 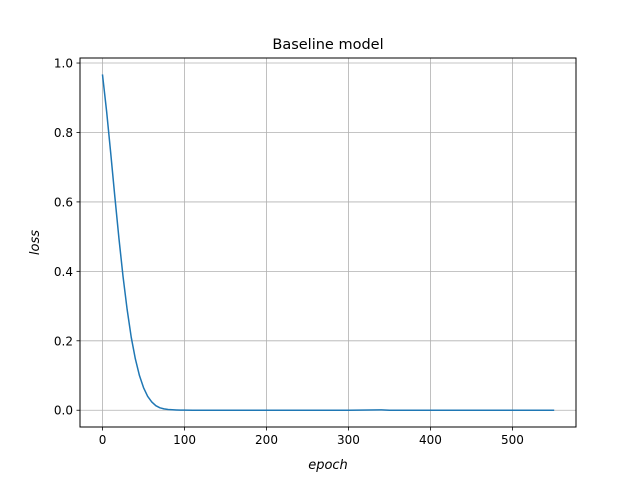 What do you see at coordinates (63, 341) in the screenshot?
I see `y-tick-label: 0.2` at bounding box center [63, 341].